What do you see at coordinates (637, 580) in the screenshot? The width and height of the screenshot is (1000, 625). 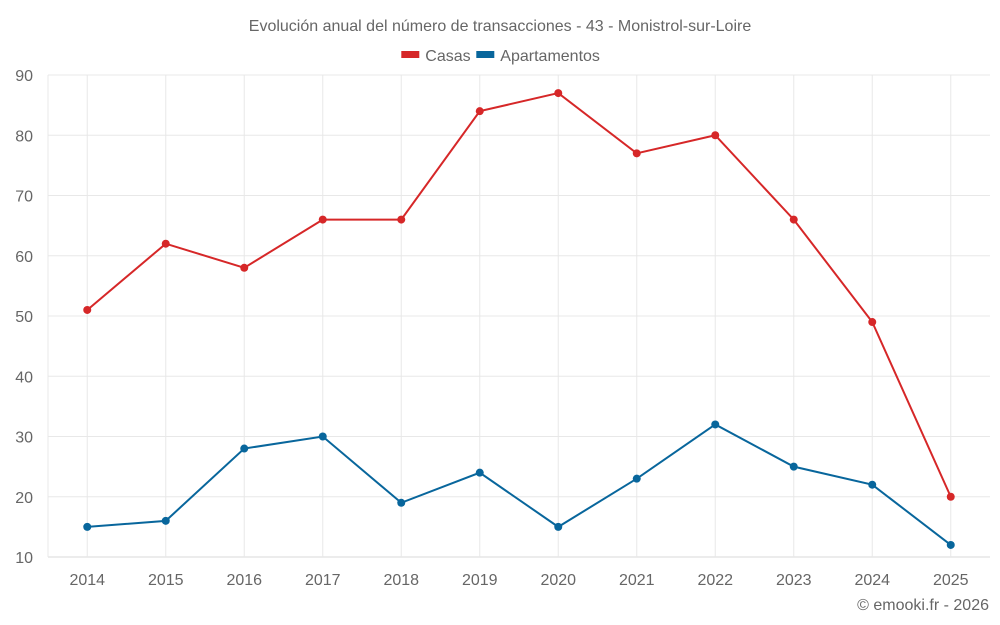 I see `x-tick-label: 2021` at bounding box center [637, 580].